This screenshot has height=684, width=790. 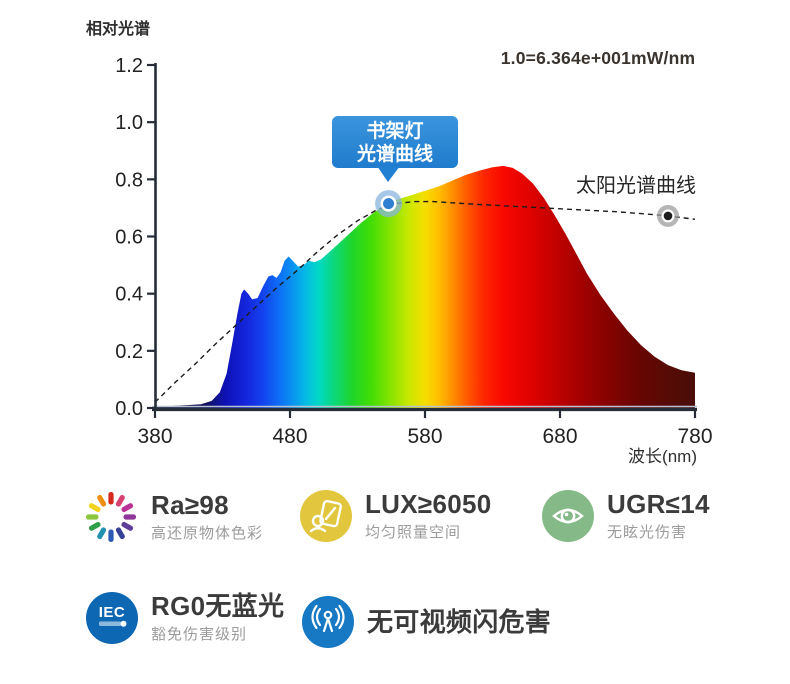 I want to click on badge-flicker: 无可视频闪危害, so click(x=426, y=622).